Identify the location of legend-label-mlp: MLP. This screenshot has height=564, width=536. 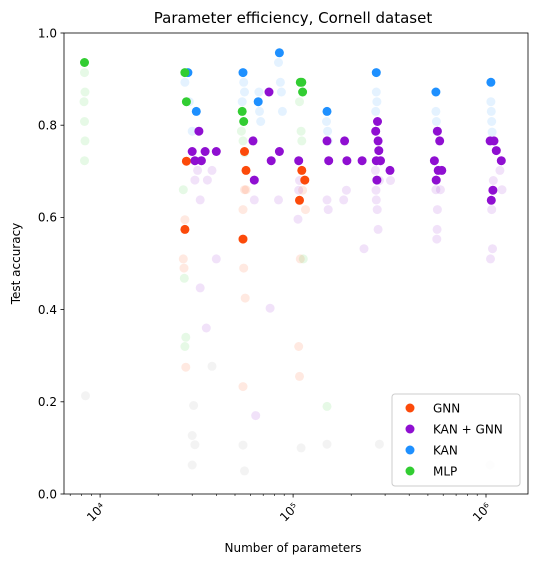
(445, 471).